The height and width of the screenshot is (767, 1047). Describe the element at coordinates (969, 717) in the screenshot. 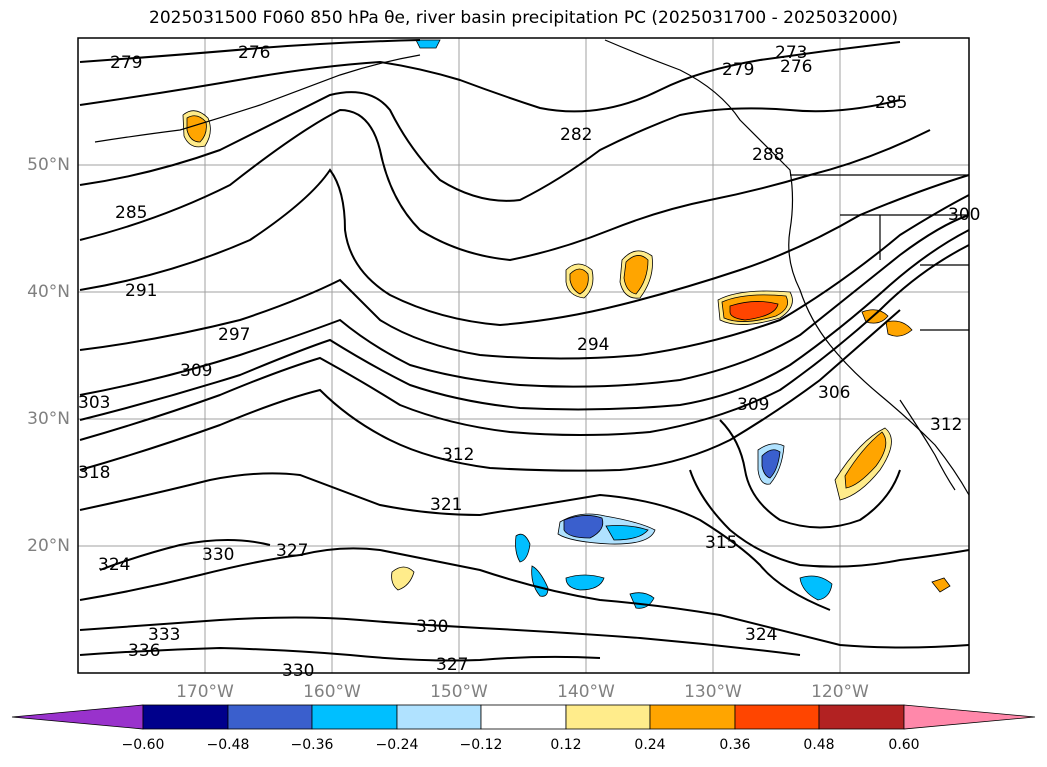

I see `colorbar-extend-high` at that location.